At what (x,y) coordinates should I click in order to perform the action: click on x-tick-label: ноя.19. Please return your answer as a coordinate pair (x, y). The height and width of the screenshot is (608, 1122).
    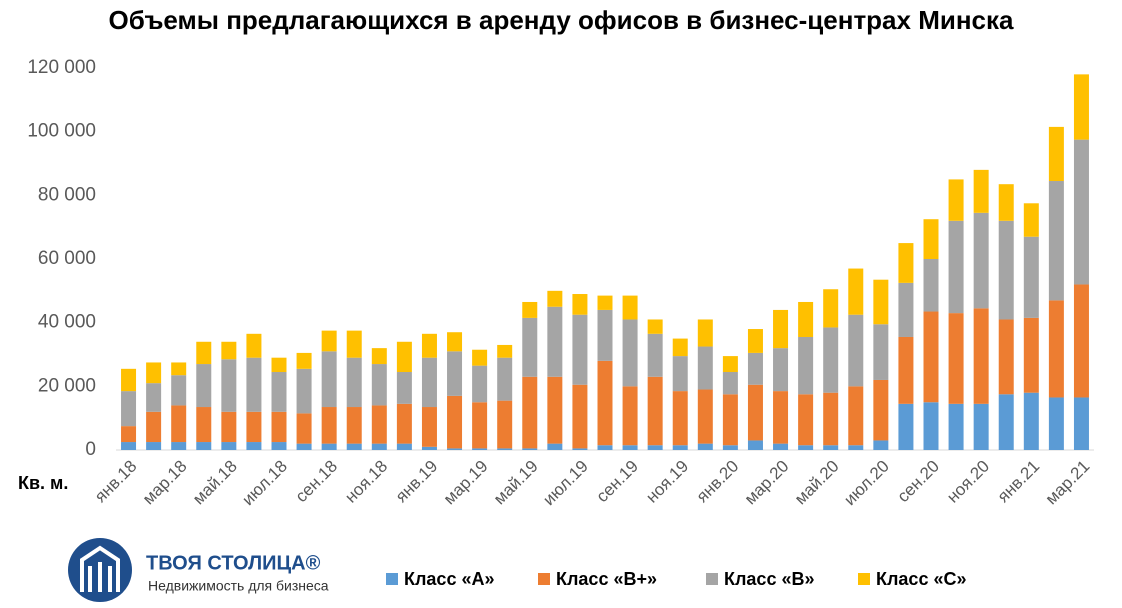
    Looking at the image, I should click on (667, 482).